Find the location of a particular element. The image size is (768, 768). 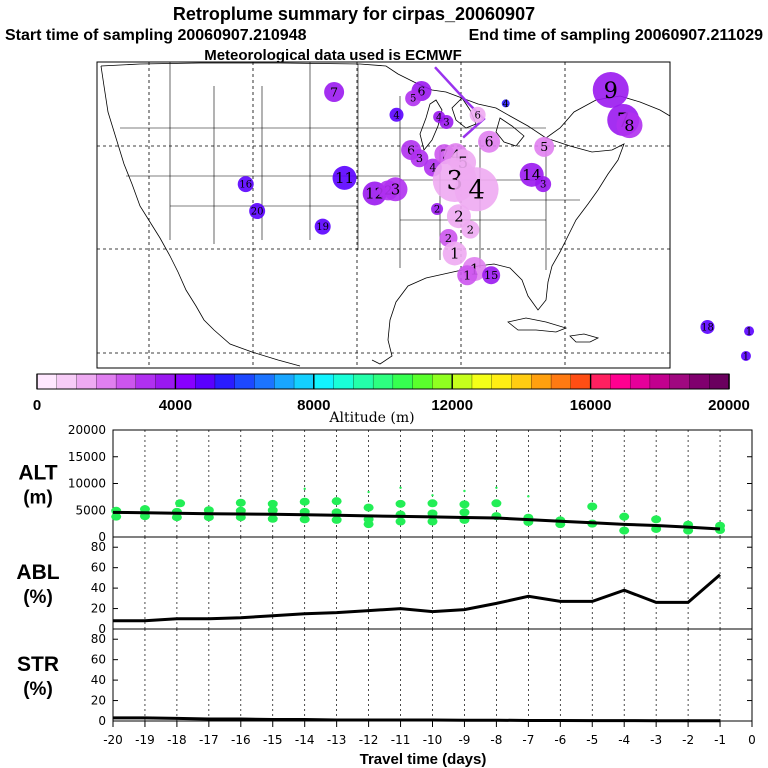

x-tick-label: -19 is located at coordinates (145, 740).